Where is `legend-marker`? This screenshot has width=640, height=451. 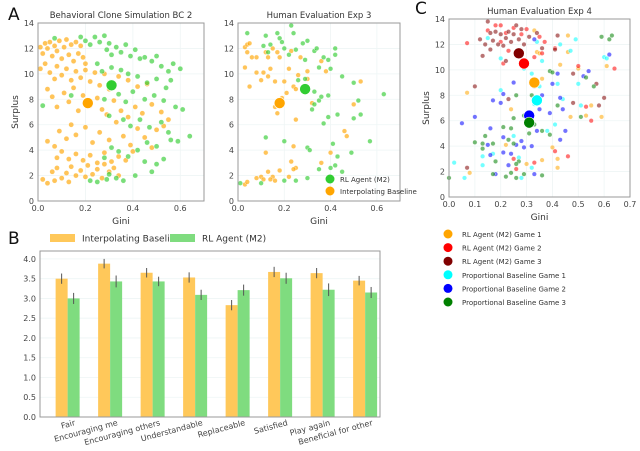 legend-marker is located at coordinates (448, 288).